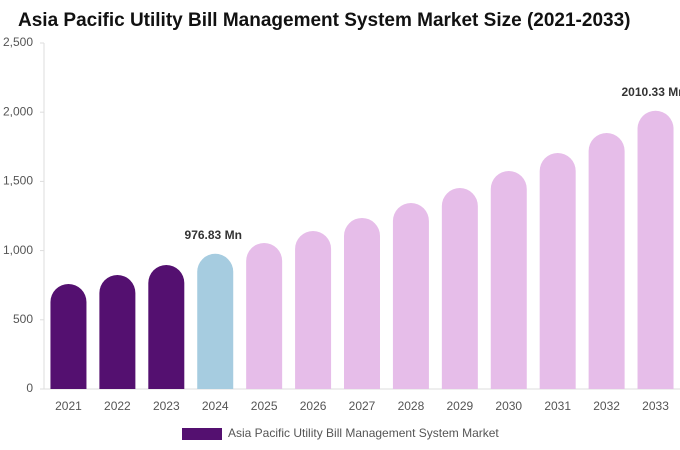  I want to click on x-tick-label: 2021, so click(68, 406).